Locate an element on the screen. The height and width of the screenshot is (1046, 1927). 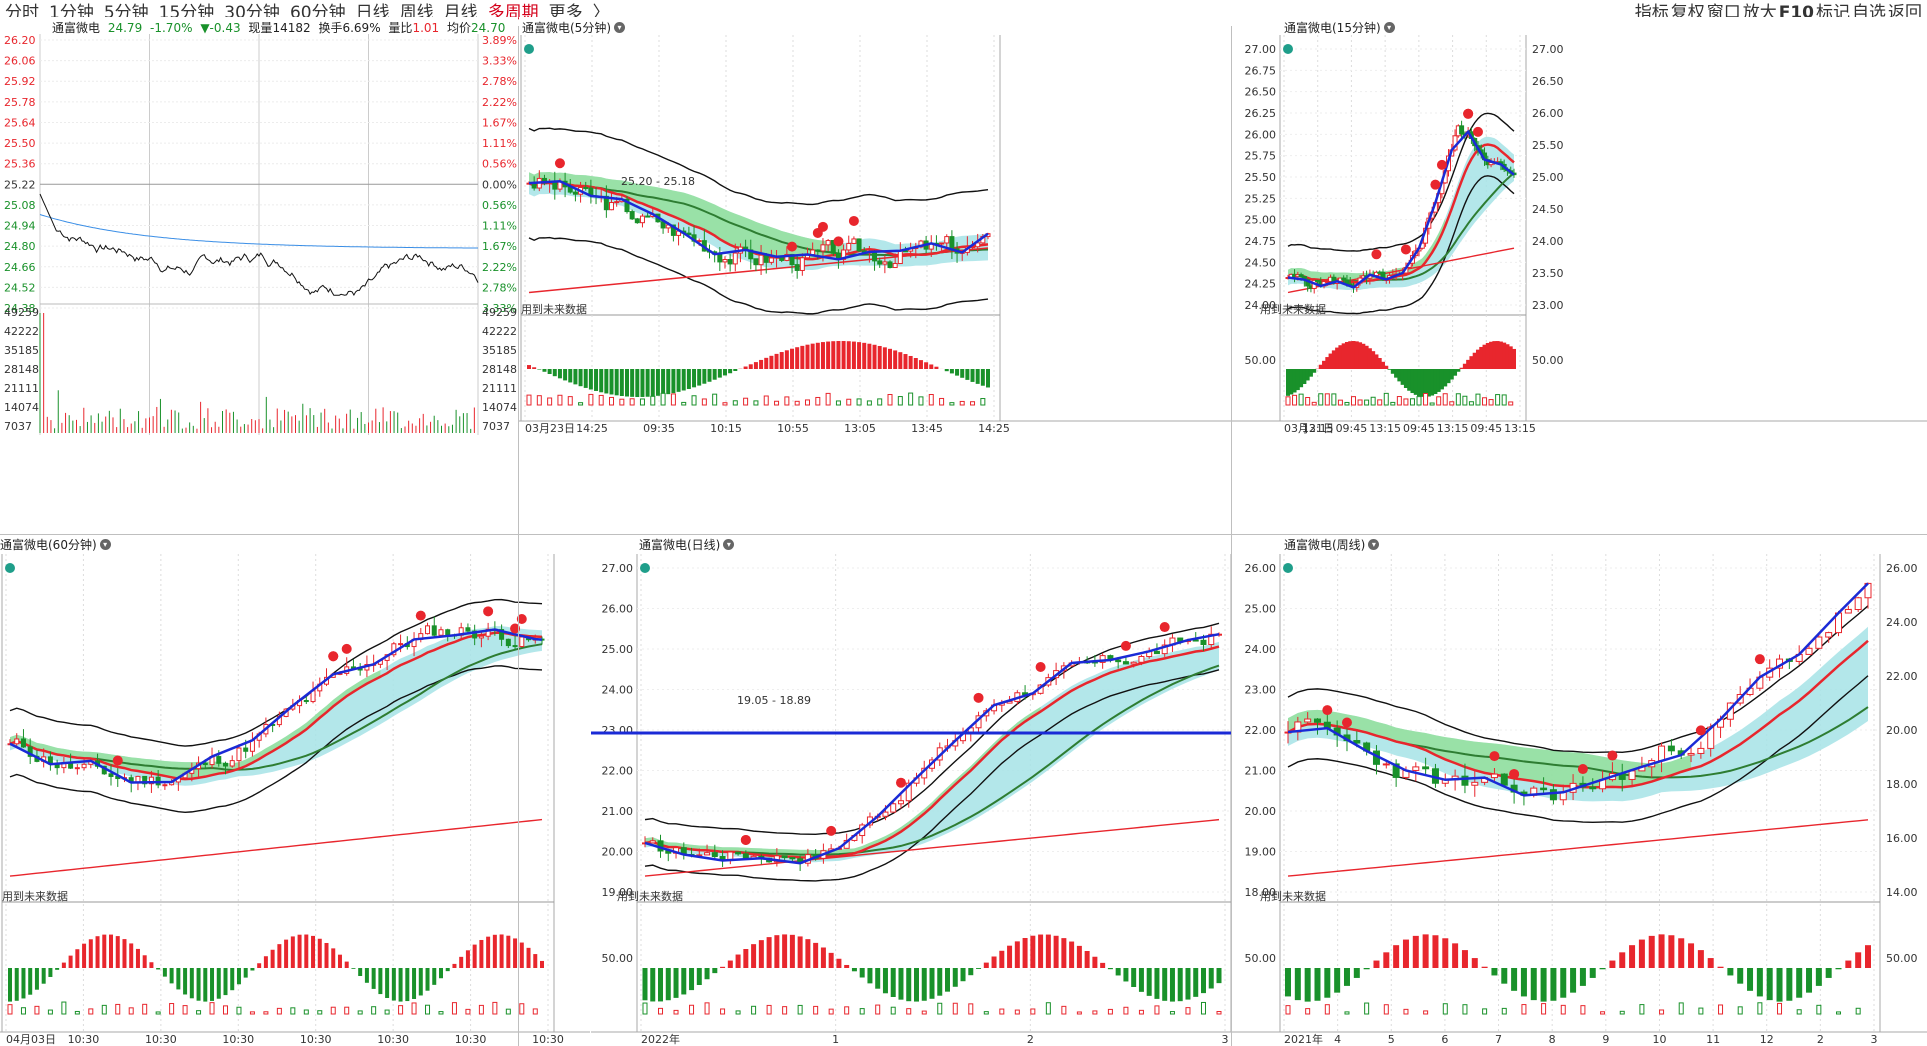
ma-red is located at coordinates (758, 221).